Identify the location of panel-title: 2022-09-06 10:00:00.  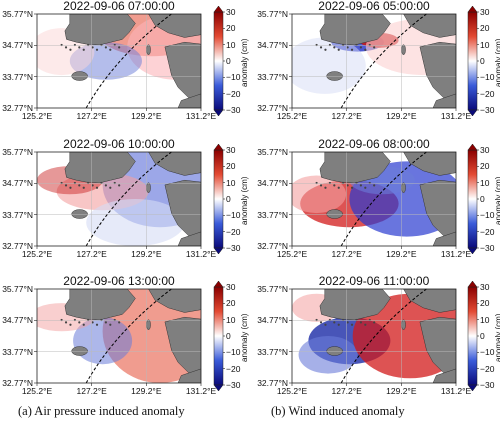
(119, 144).